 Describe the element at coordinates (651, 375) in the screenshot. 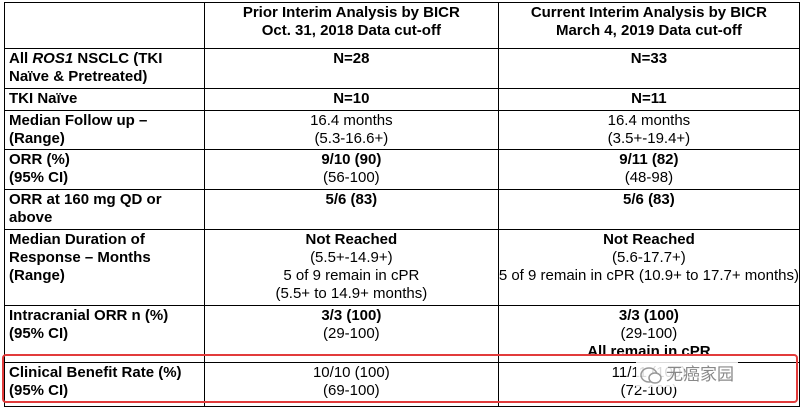

I see `watermark-icon` at that location.